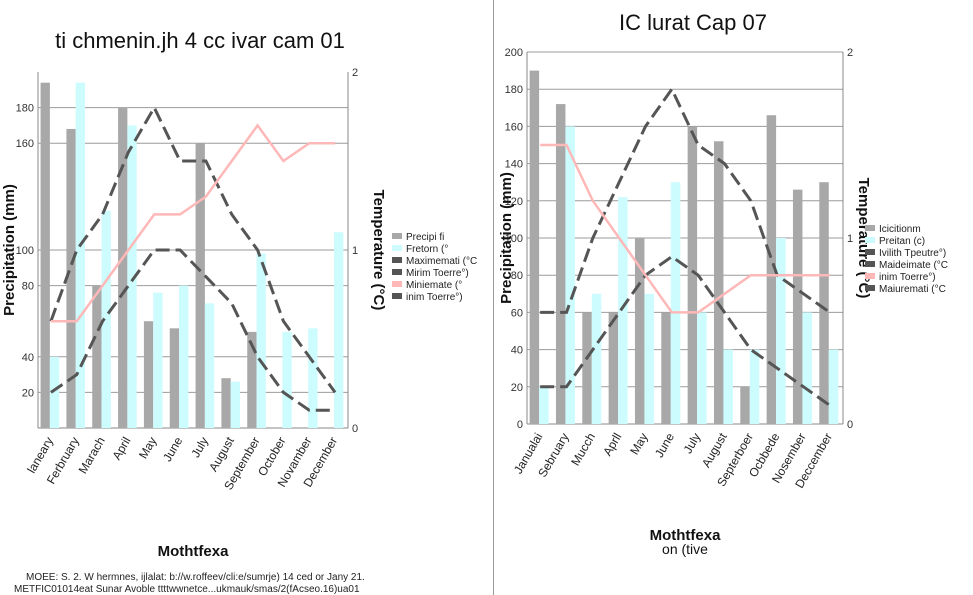 The image size is (973, 595). Describe the element at coordinates (850, 425) in the screenshot. I see `y2-tick-label: 0` at that location.